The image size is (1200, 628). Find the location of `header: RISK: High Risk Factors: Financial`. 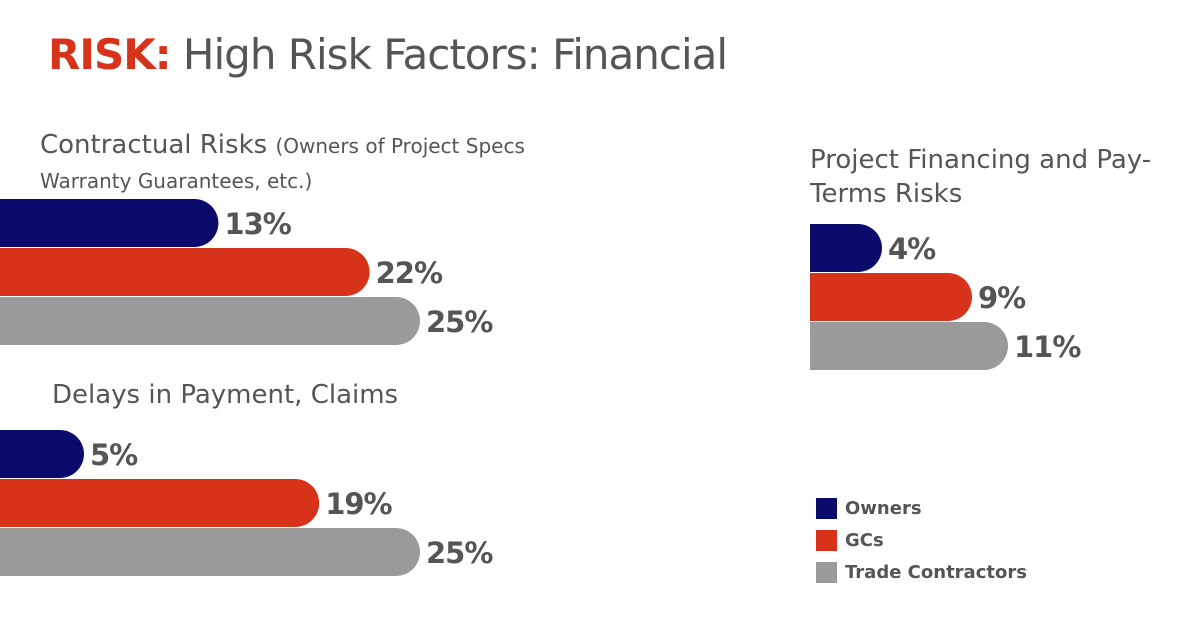

header: RISK: High Risk Factors: Financial is located at coordinates (388, 54).